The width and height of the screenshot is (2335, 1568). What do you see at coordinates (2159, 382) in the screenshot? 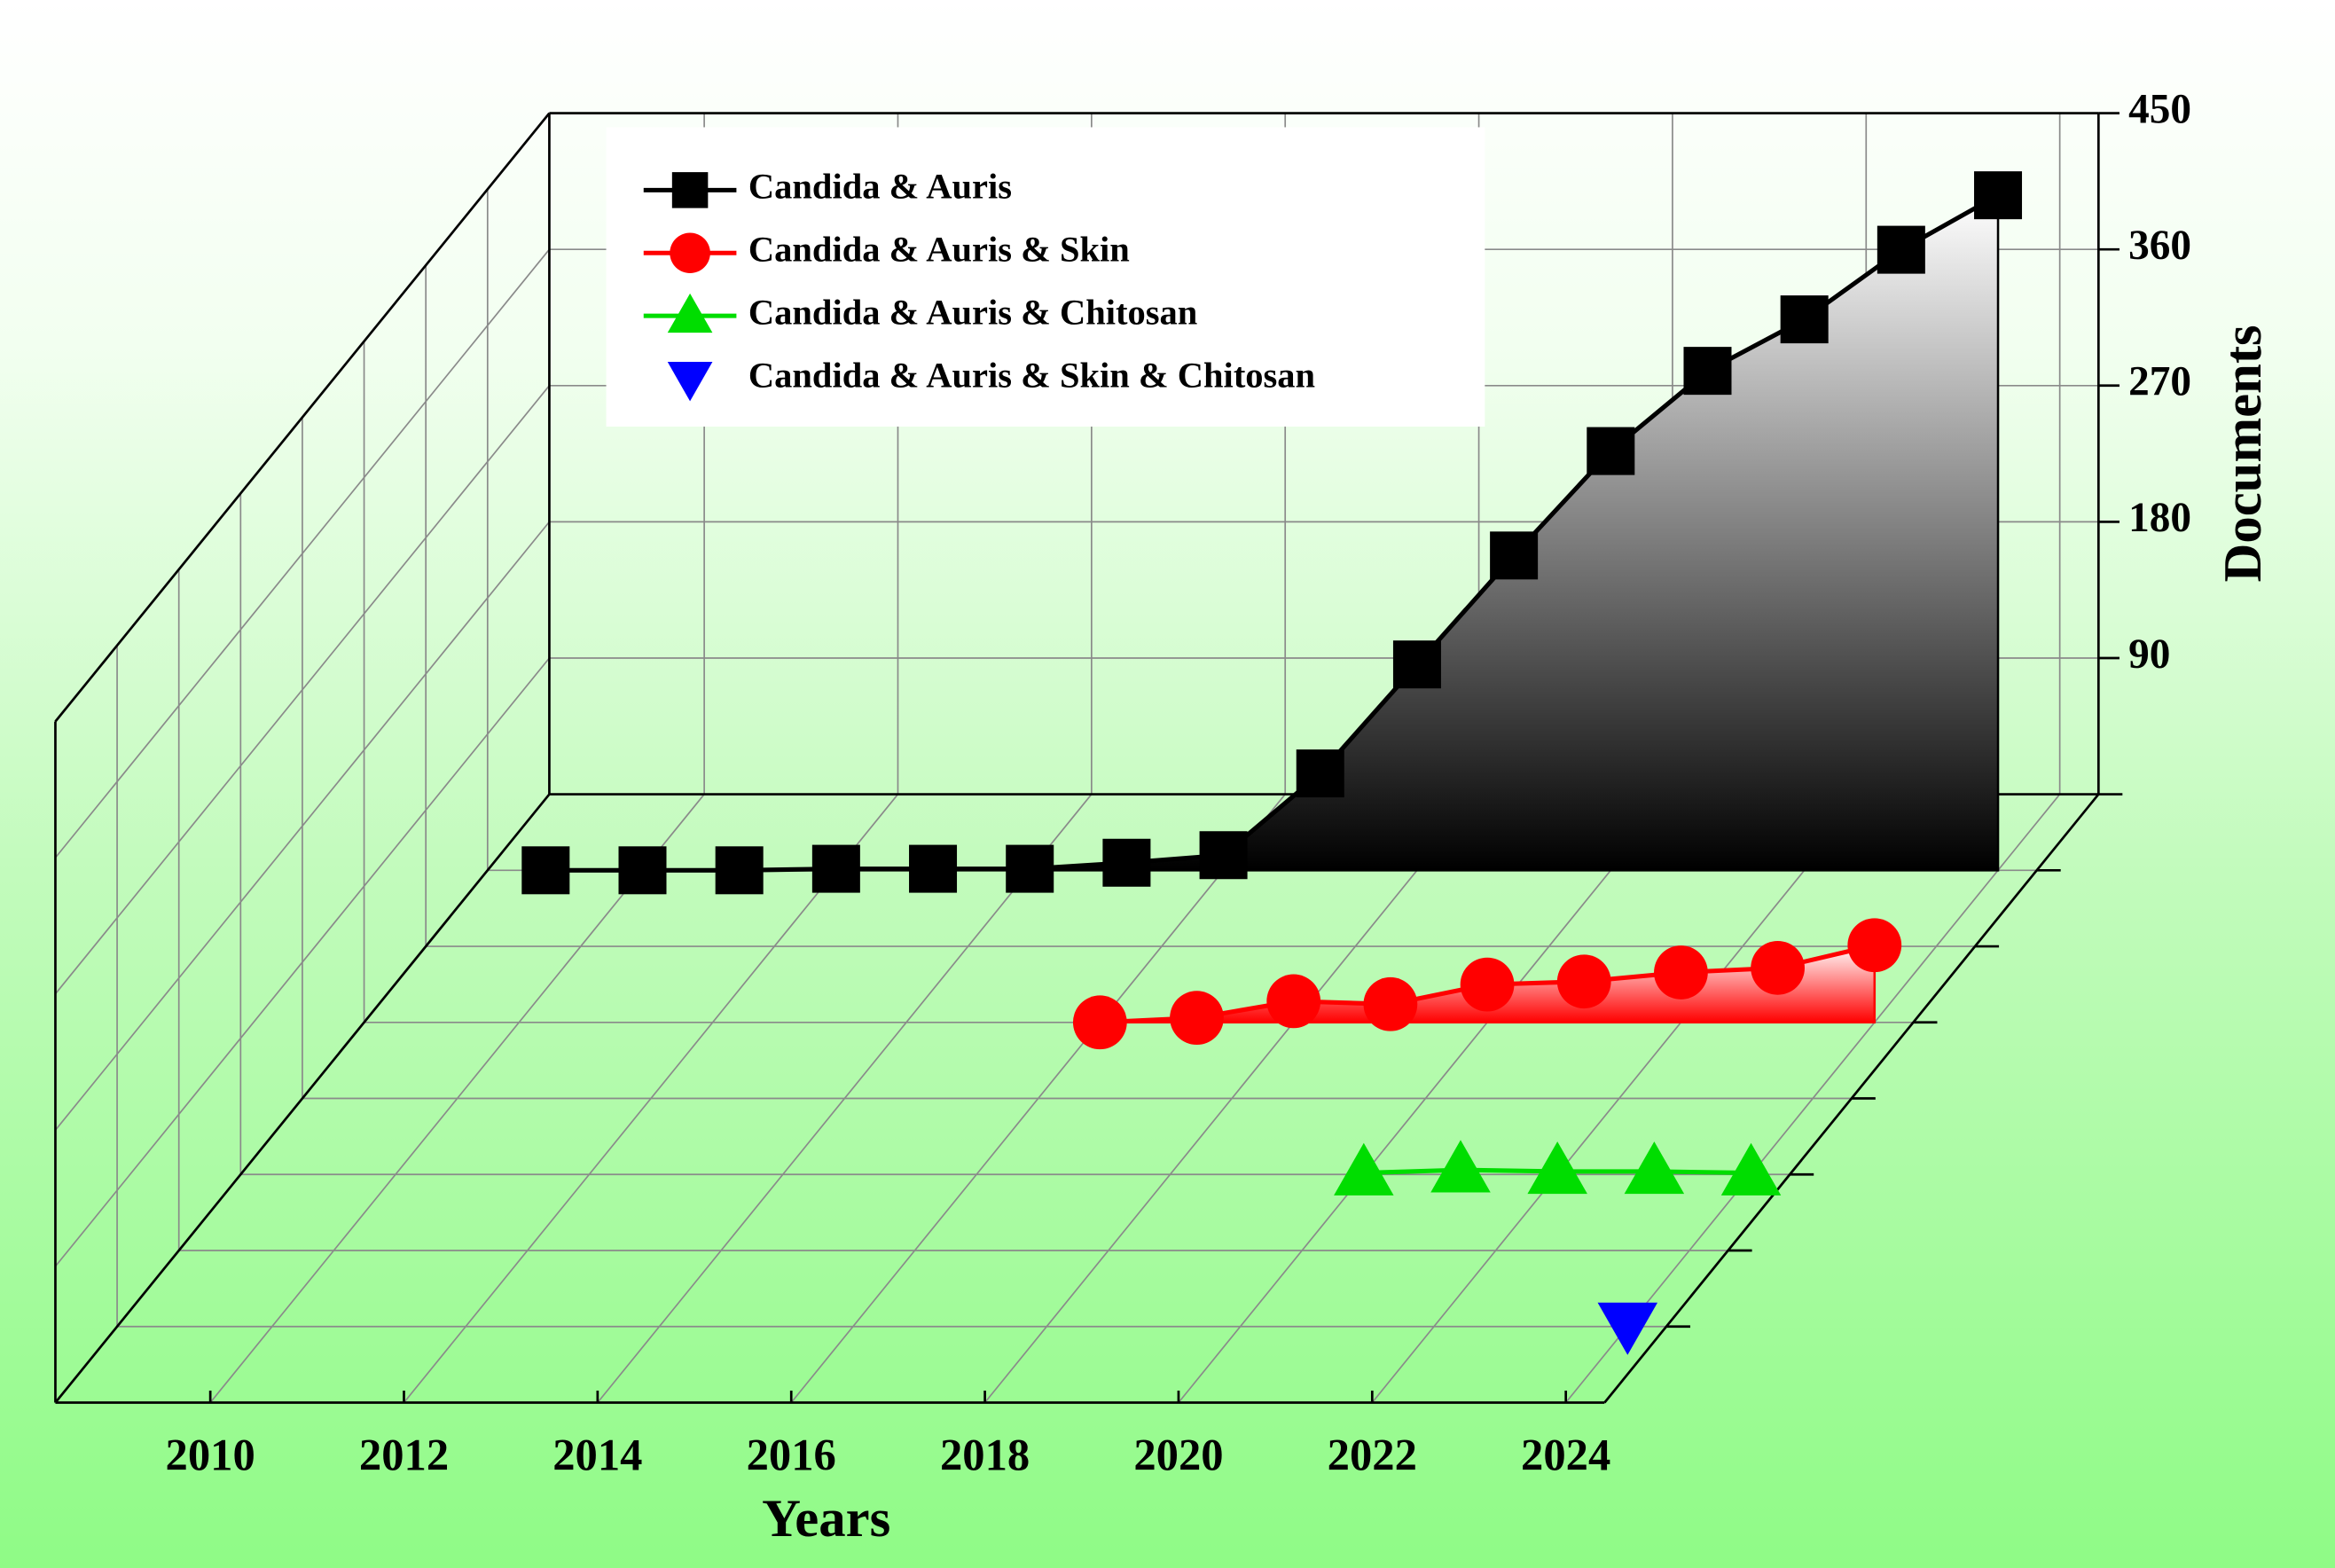
I see `y-tick-label: 270` at bounding box center [2159, 382].